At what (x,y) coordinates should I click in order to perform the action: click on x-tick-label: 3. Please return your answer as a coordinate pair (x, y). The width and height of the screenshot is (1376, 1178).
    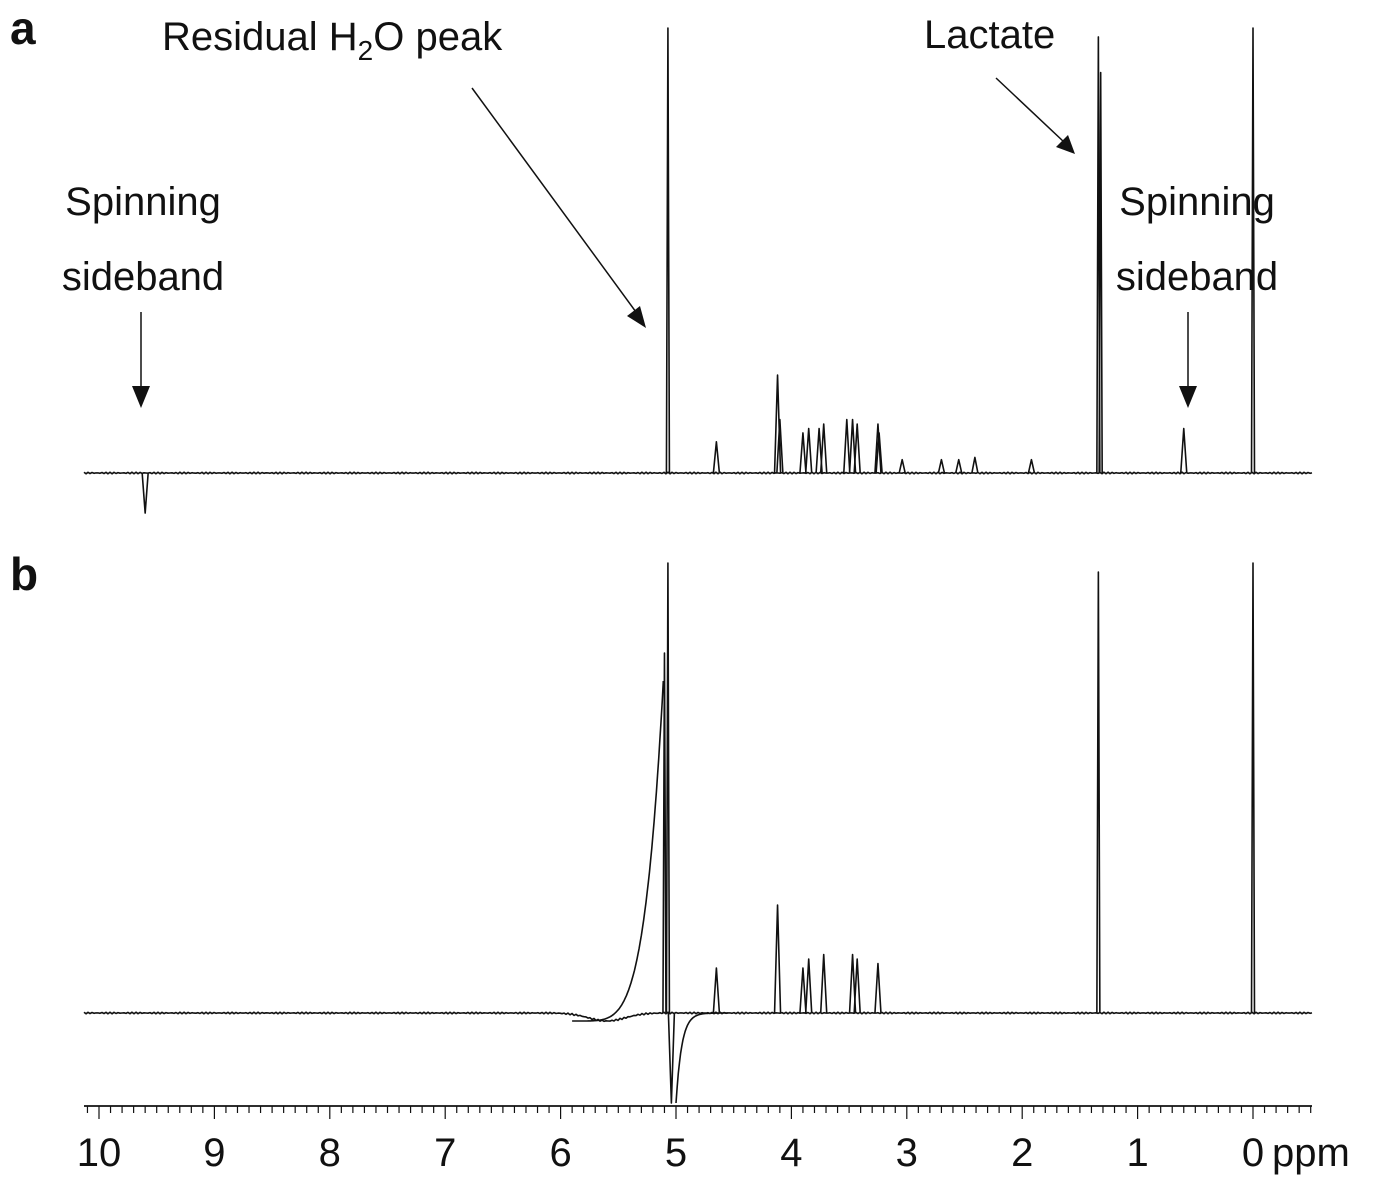
    Looking at the image, I should click on (907, 1153).